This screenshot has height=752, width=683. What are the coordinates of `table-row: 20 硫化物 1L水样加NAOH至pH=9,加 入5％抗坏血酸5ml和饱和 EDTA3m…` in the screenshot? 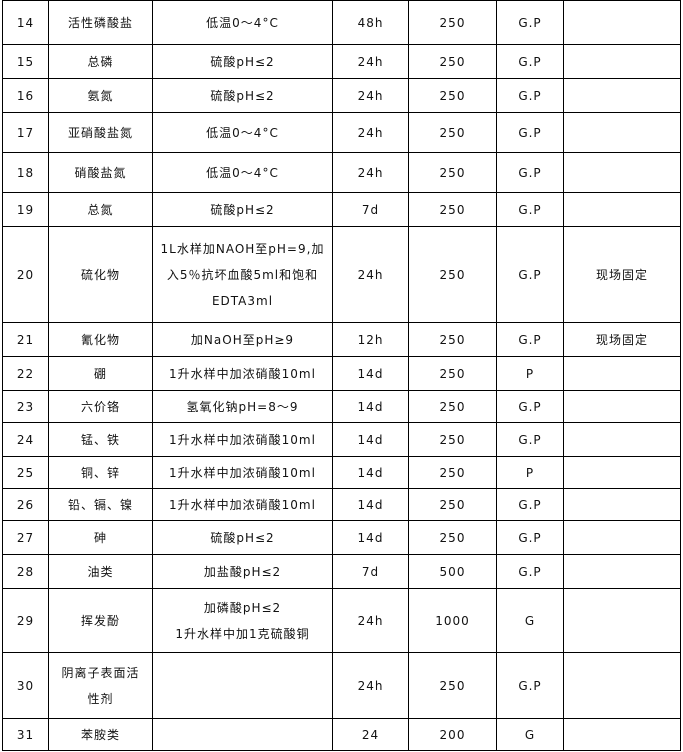 It's located at (341, 274).